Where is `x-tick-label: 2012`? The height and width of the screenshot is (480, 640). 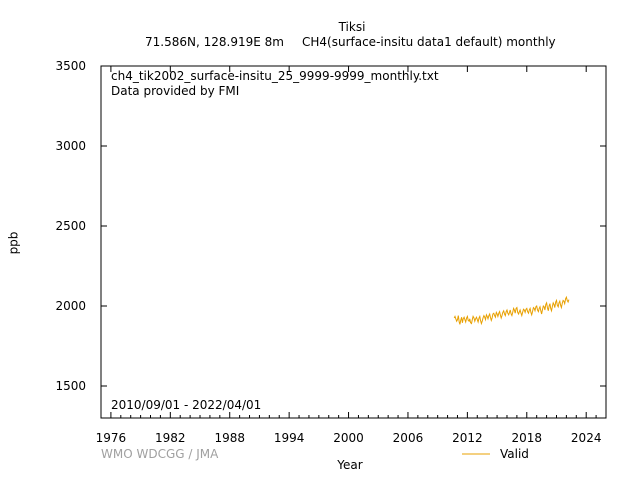
x-tick-label: 2012 is located at coordinates (467, 438).